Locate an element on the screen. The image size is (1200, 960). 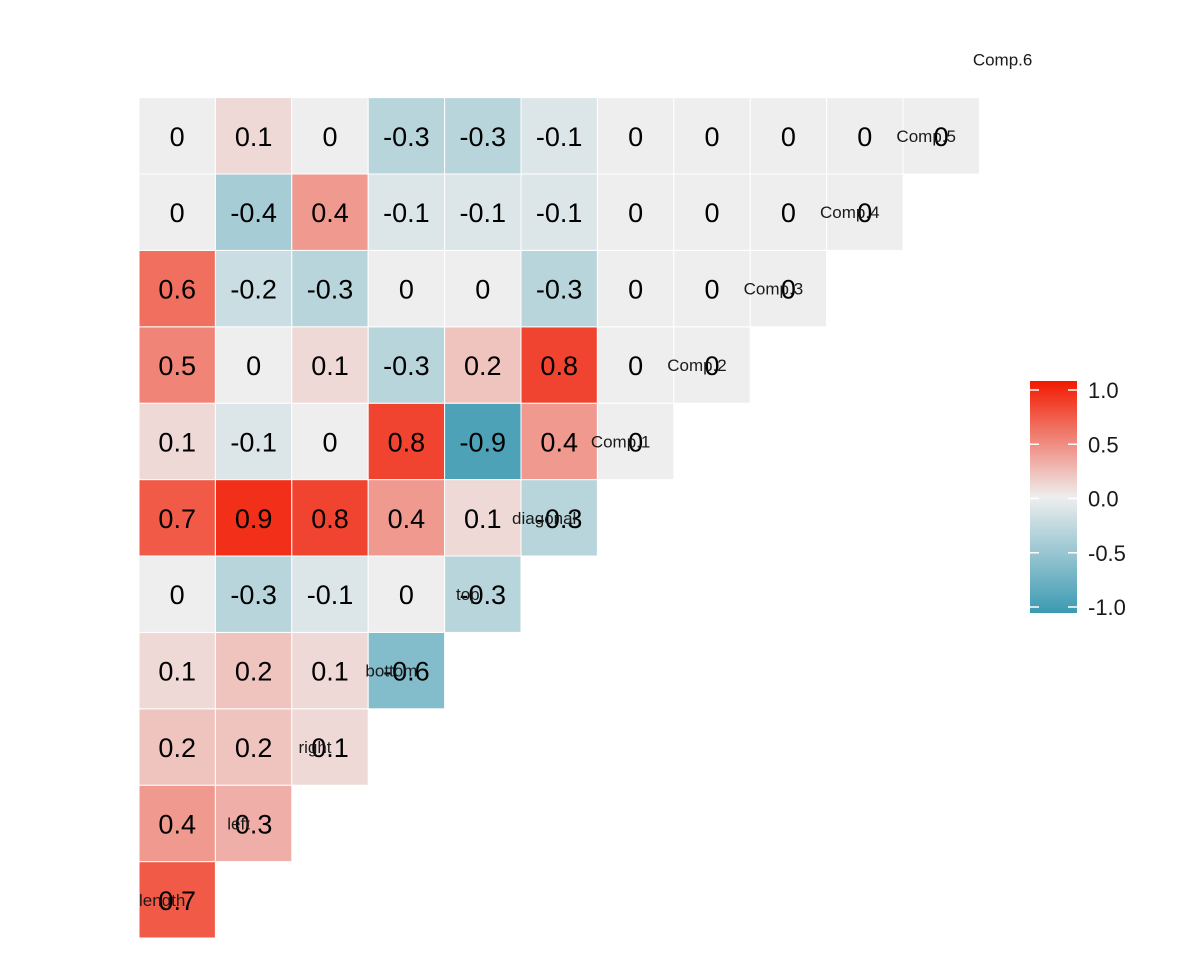
cell-value-label: -0.6 is located at coordinates (406, 672).